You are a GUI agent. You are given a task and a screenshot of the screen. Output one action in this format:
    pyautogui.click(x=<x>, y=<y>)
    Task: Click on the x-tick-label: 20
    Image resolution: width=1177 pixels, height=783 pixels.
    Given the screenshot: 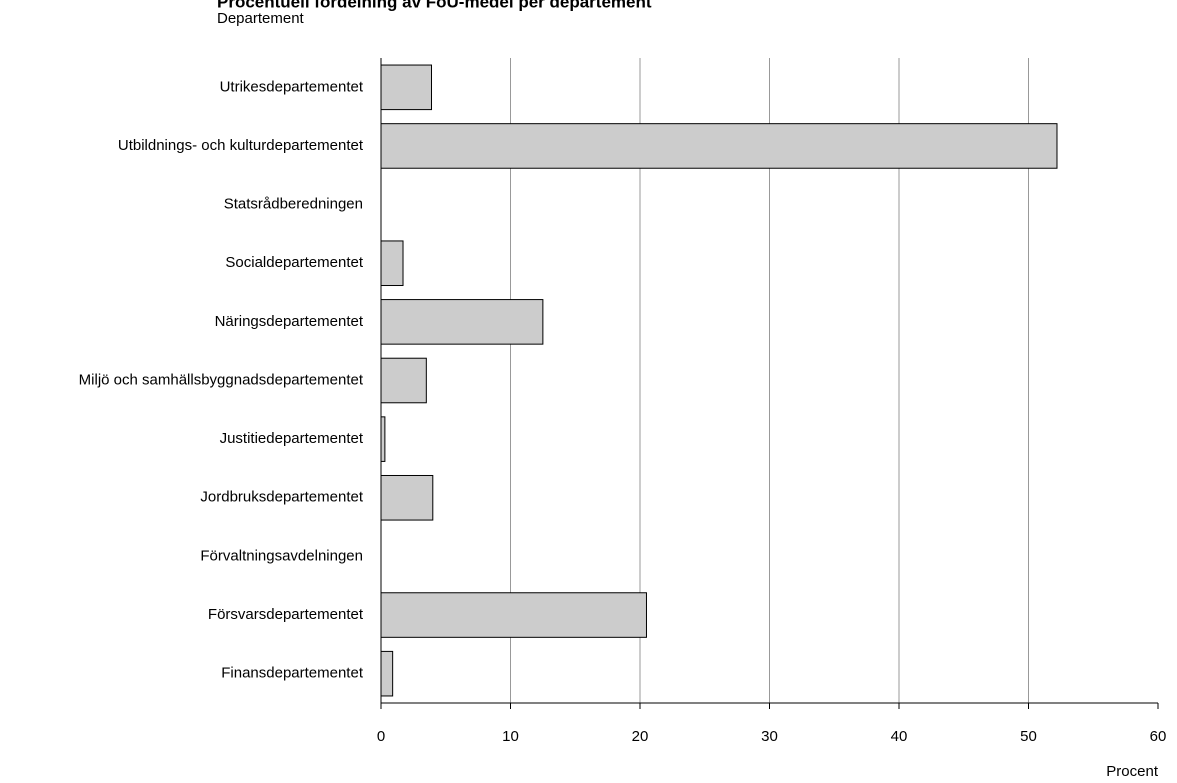 What is the action you would take?
    pyautogui.click(x=640, y=736)
    